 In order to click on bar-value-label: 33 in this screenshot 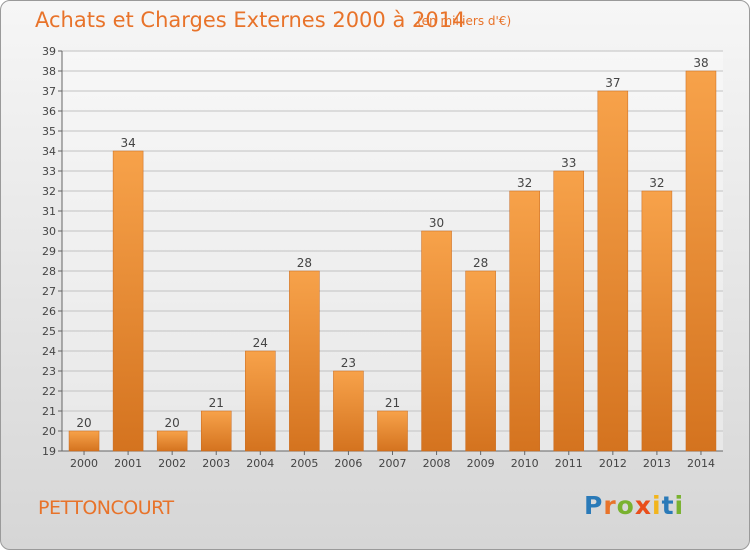, I will do `click(568, 163)`.